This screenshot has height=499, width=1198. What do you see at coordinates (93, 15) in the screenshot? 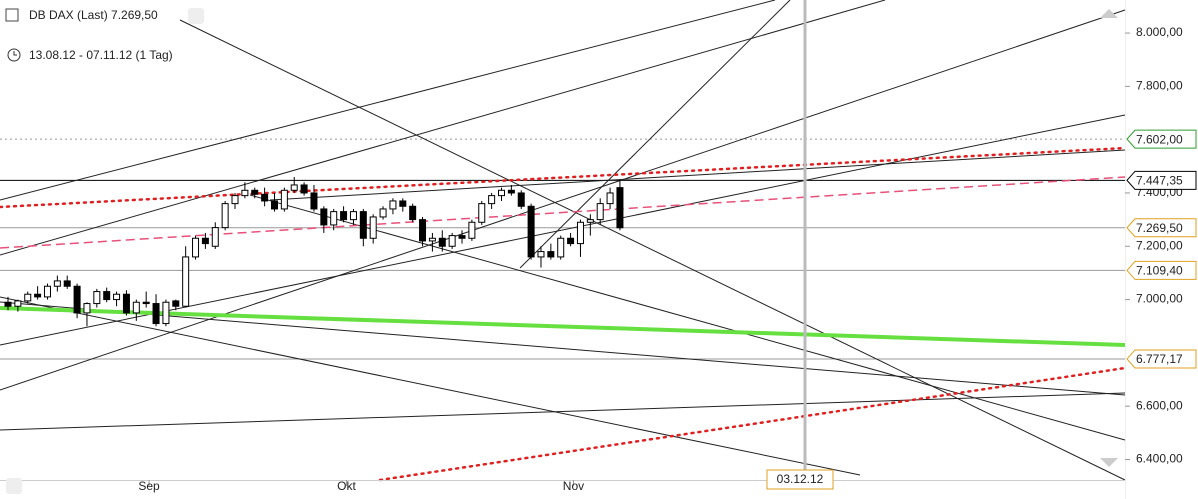
I see `chart-title: DB DAX (Last) 7.269,50` at bounding box center [93, 15].